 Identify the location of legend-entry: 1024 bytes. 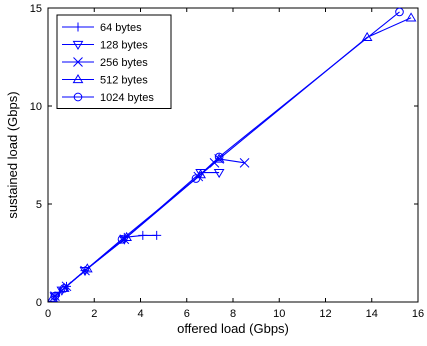
(108, 98).